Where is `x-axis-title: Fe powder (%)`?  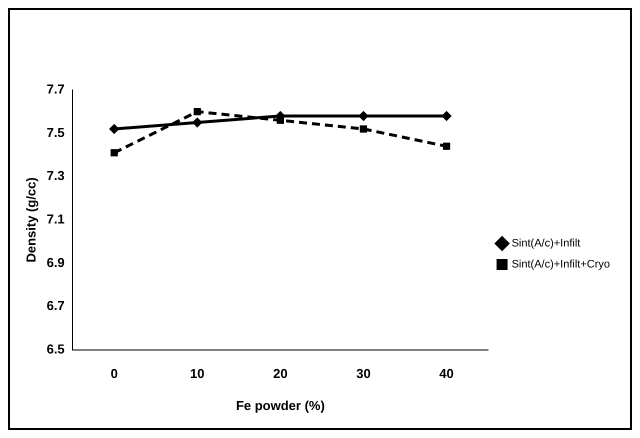
x-axis-title: Fe powder (%) is located at coordinates (280, 405).